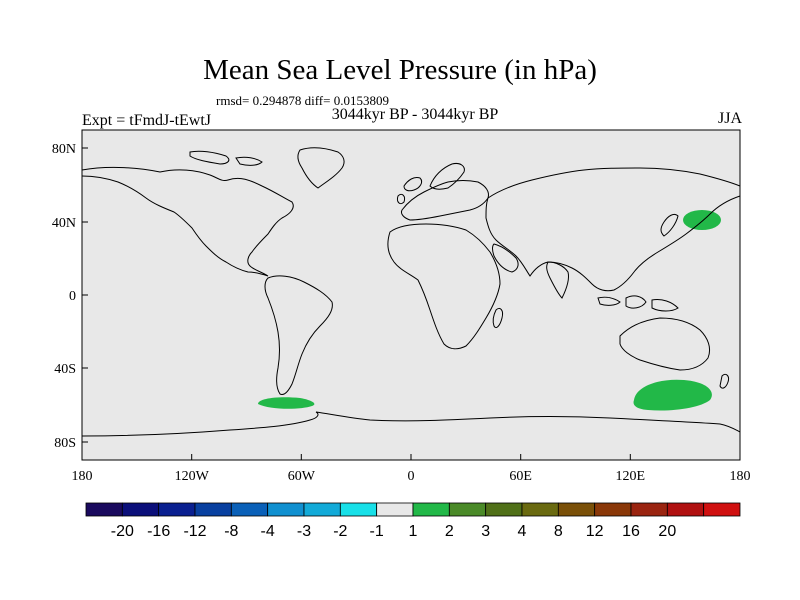  What do you see at coordinates (729, 118) in the screenshot?
I see `season-label: JJA` at bounding box center [729, 118].